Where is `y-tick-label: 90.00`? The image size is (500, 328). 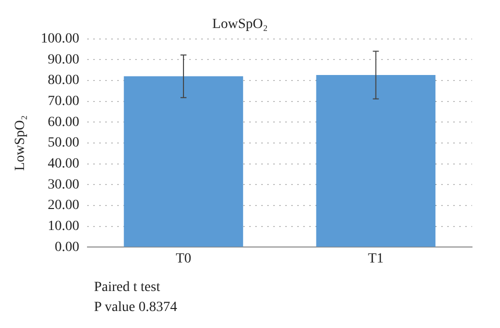 y-tick-label: 90.00 is located at coordinates (64, 60).